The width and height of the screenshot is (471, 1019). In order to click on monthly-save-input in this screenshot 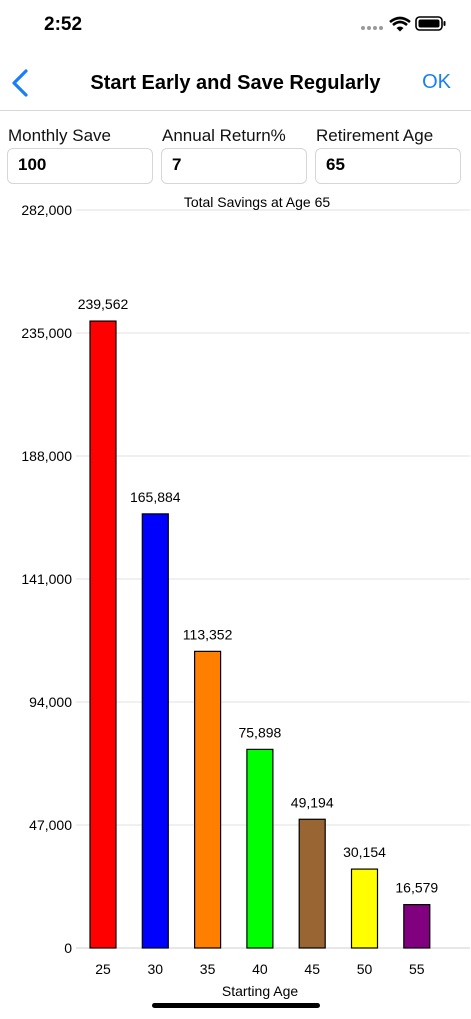, I will do `click(78, 165)`.